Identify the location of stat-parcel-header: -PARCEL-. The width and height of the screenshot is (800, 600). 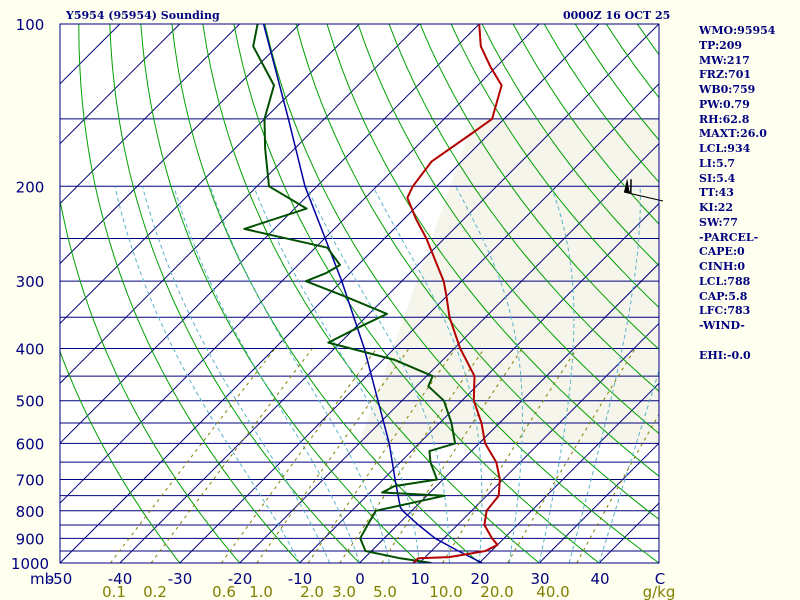
(729, 237).